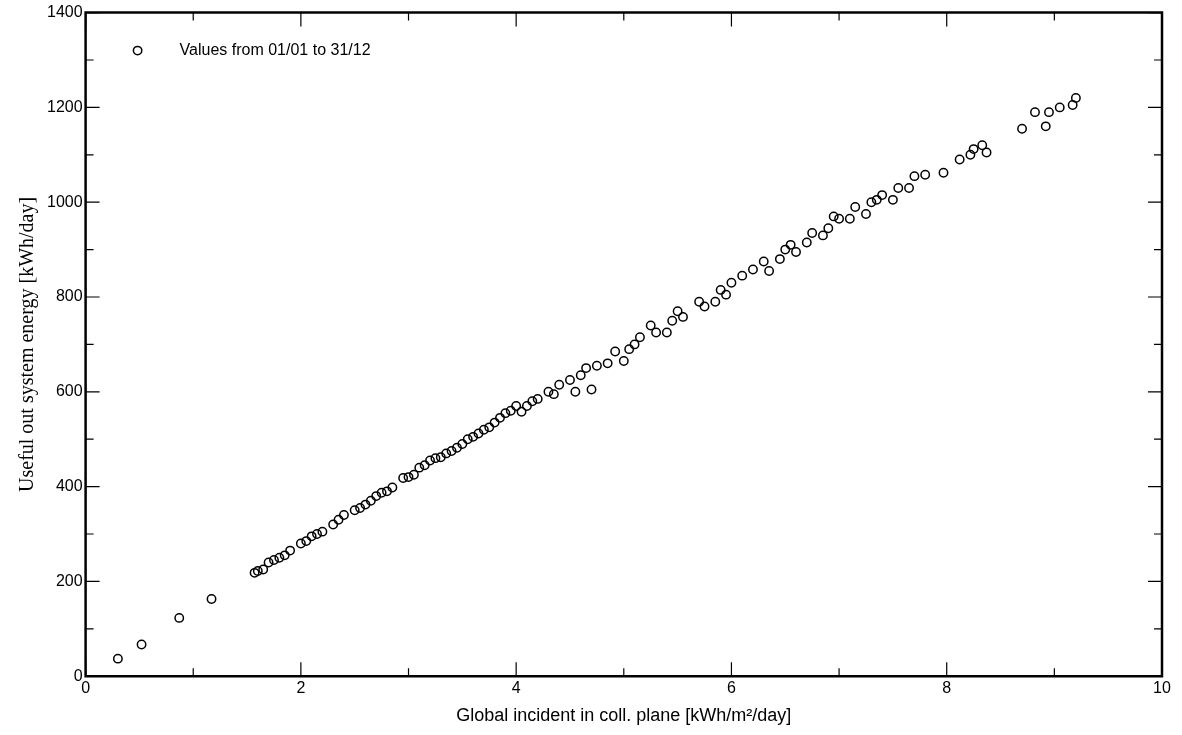 This screenshot has height=735, width=1182. Describe the element at coordinates (65, 106) in the screenshot. I see `y-tick-label: 1200` at that location.